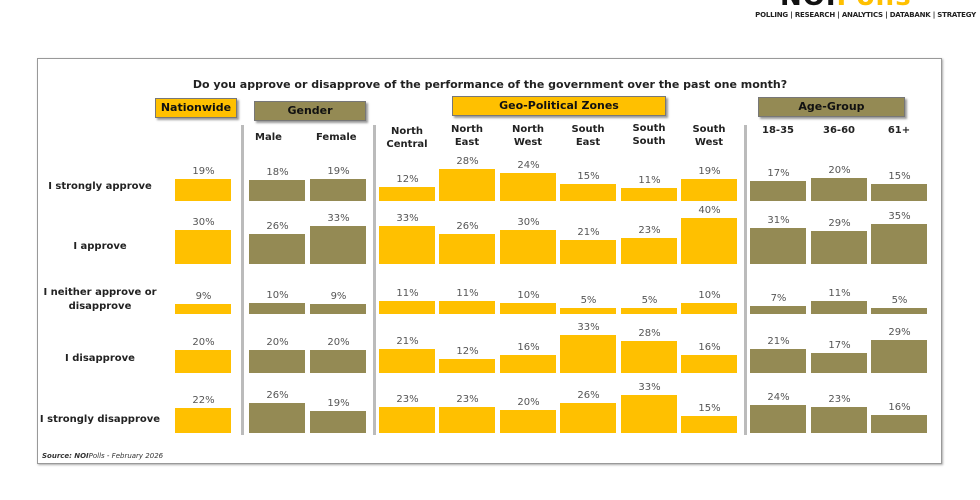  Describe the element at coordinates (528, 222) in the screenshot. I see `data-label: 30%` at that location.